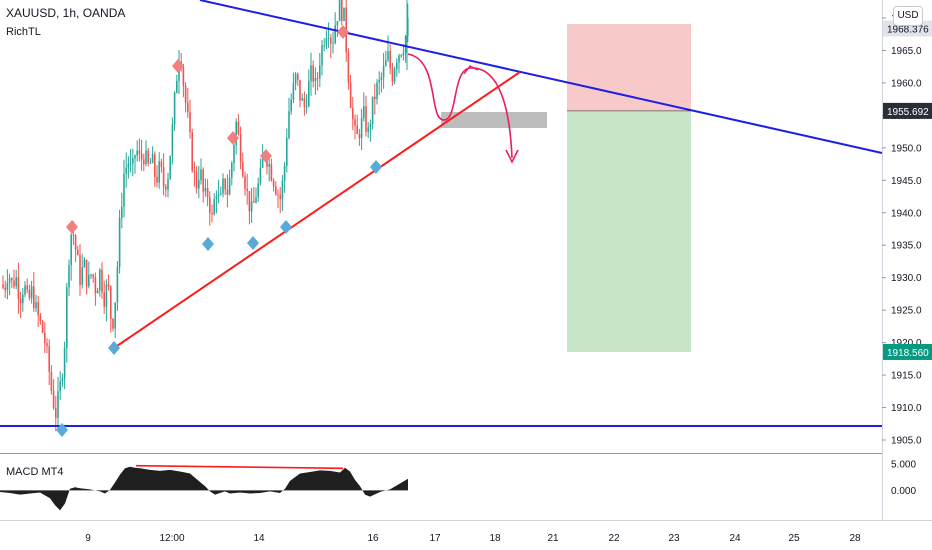  What do you see at coordinates (171, 538) in the screenshot?
I see `time-tick-label: 12:00` at bounding box center [171, 538].